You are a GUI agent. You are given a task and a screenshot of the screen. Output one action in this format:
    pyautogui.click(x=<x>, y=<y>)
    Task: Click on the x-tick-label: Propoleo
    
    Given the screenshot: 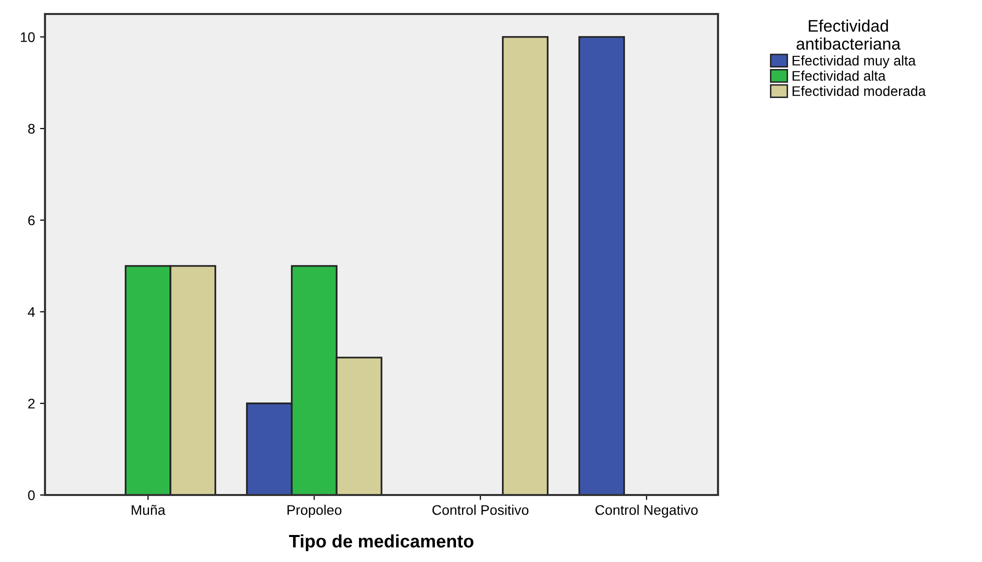 What is the action you would take?
    pyautogui.click(x=315, y=511)
    